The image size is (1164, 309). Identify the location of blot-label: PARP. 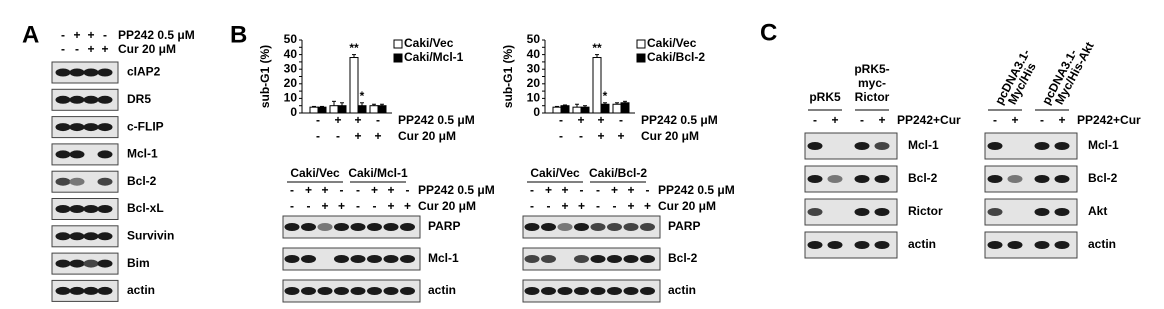
(684, 226).